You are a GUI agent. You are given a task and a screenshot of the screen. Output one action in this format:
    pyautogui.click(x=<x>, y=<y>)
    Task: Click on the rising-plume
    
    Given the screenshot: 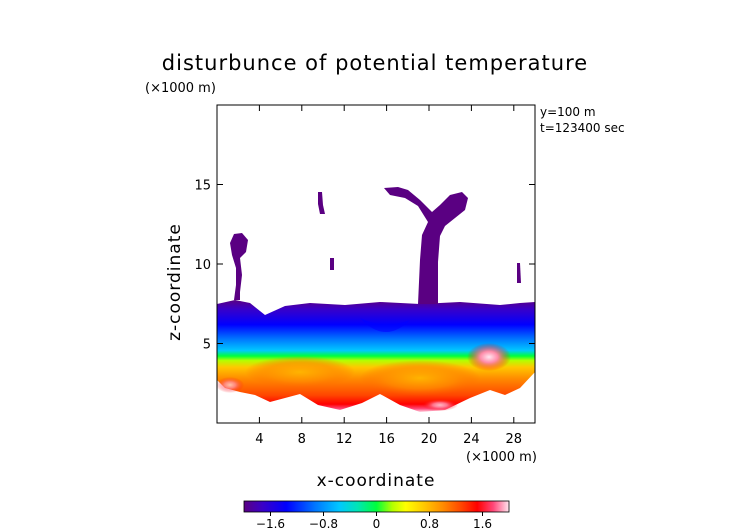 What is the action you would take?
    pyautogui.click(x=426, y=245)
    